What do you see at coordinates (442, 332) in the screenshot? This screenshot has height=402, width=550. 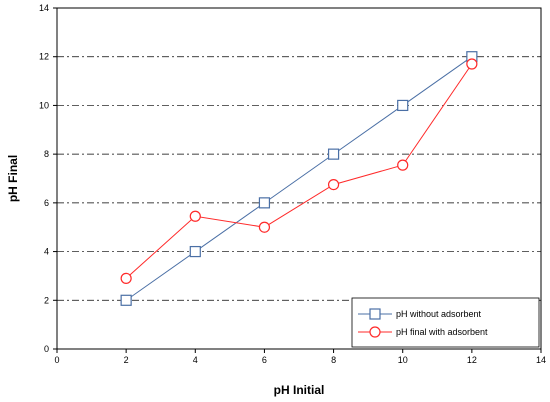 I see `legend-label: pH final with adsorbent` at bounding box center [442, 332].